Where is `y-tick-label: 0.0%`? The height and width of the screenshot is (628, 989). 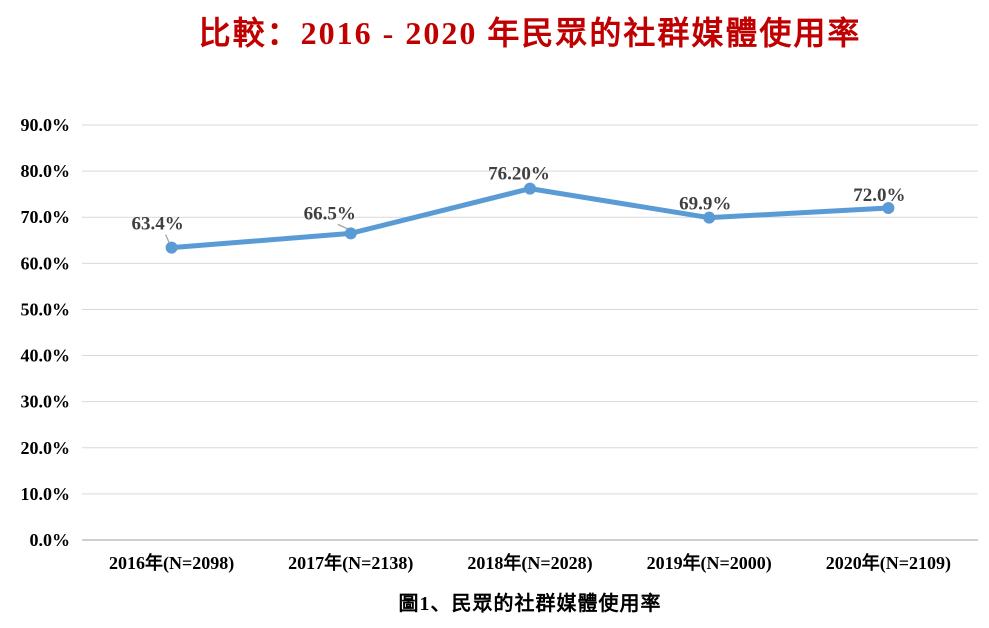
y-tick-label: 0.0% is located at coordinates (50, 540).